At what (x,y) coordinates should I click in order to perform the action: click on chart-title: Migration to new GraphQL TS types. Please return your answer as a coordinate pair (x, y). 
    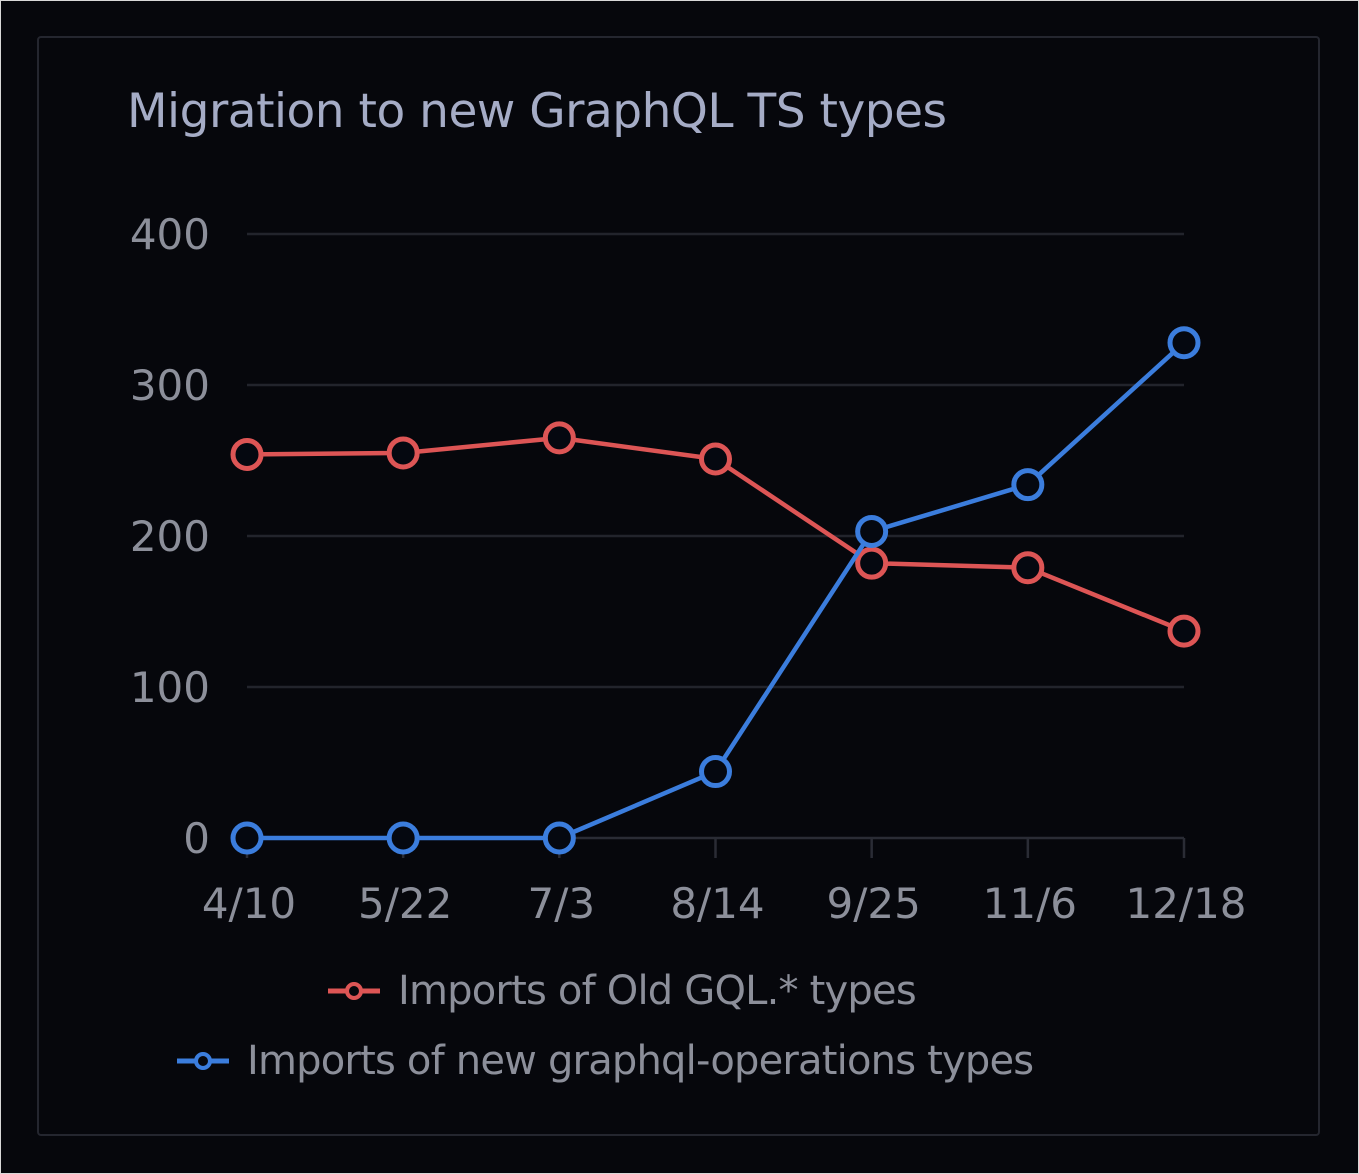
    Looking at the image, I should click on (537, 111).